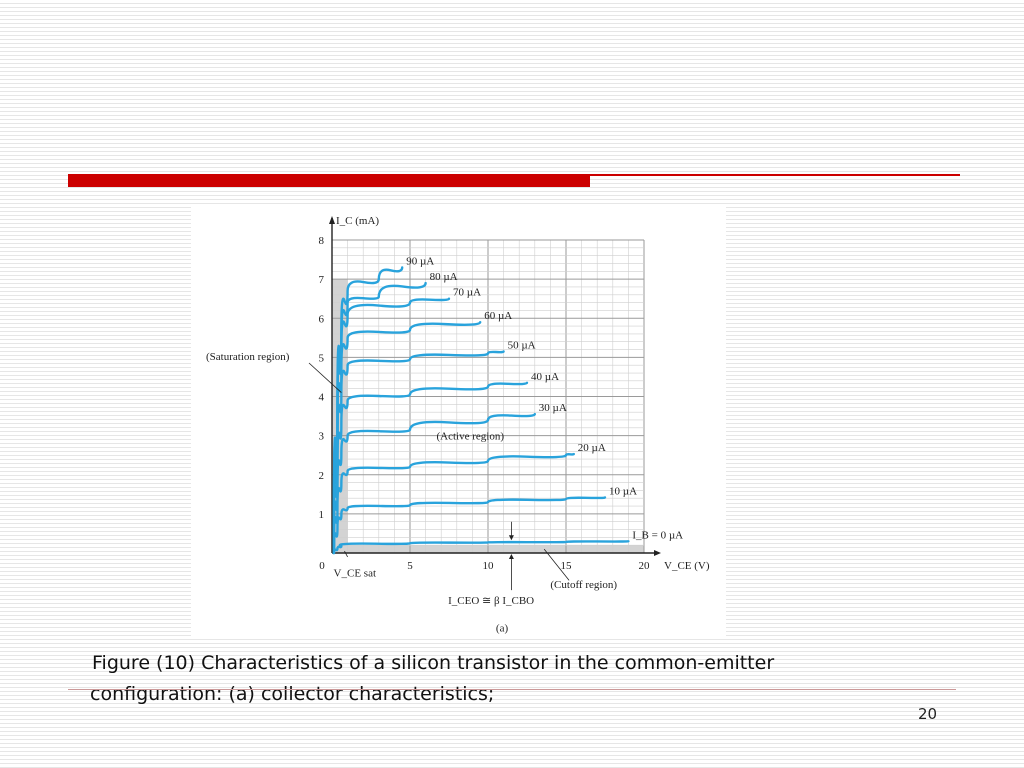  Describe the element at coordinates (511, 538) in the screenshot. I see `iceo-arrowhead-top` at that location.